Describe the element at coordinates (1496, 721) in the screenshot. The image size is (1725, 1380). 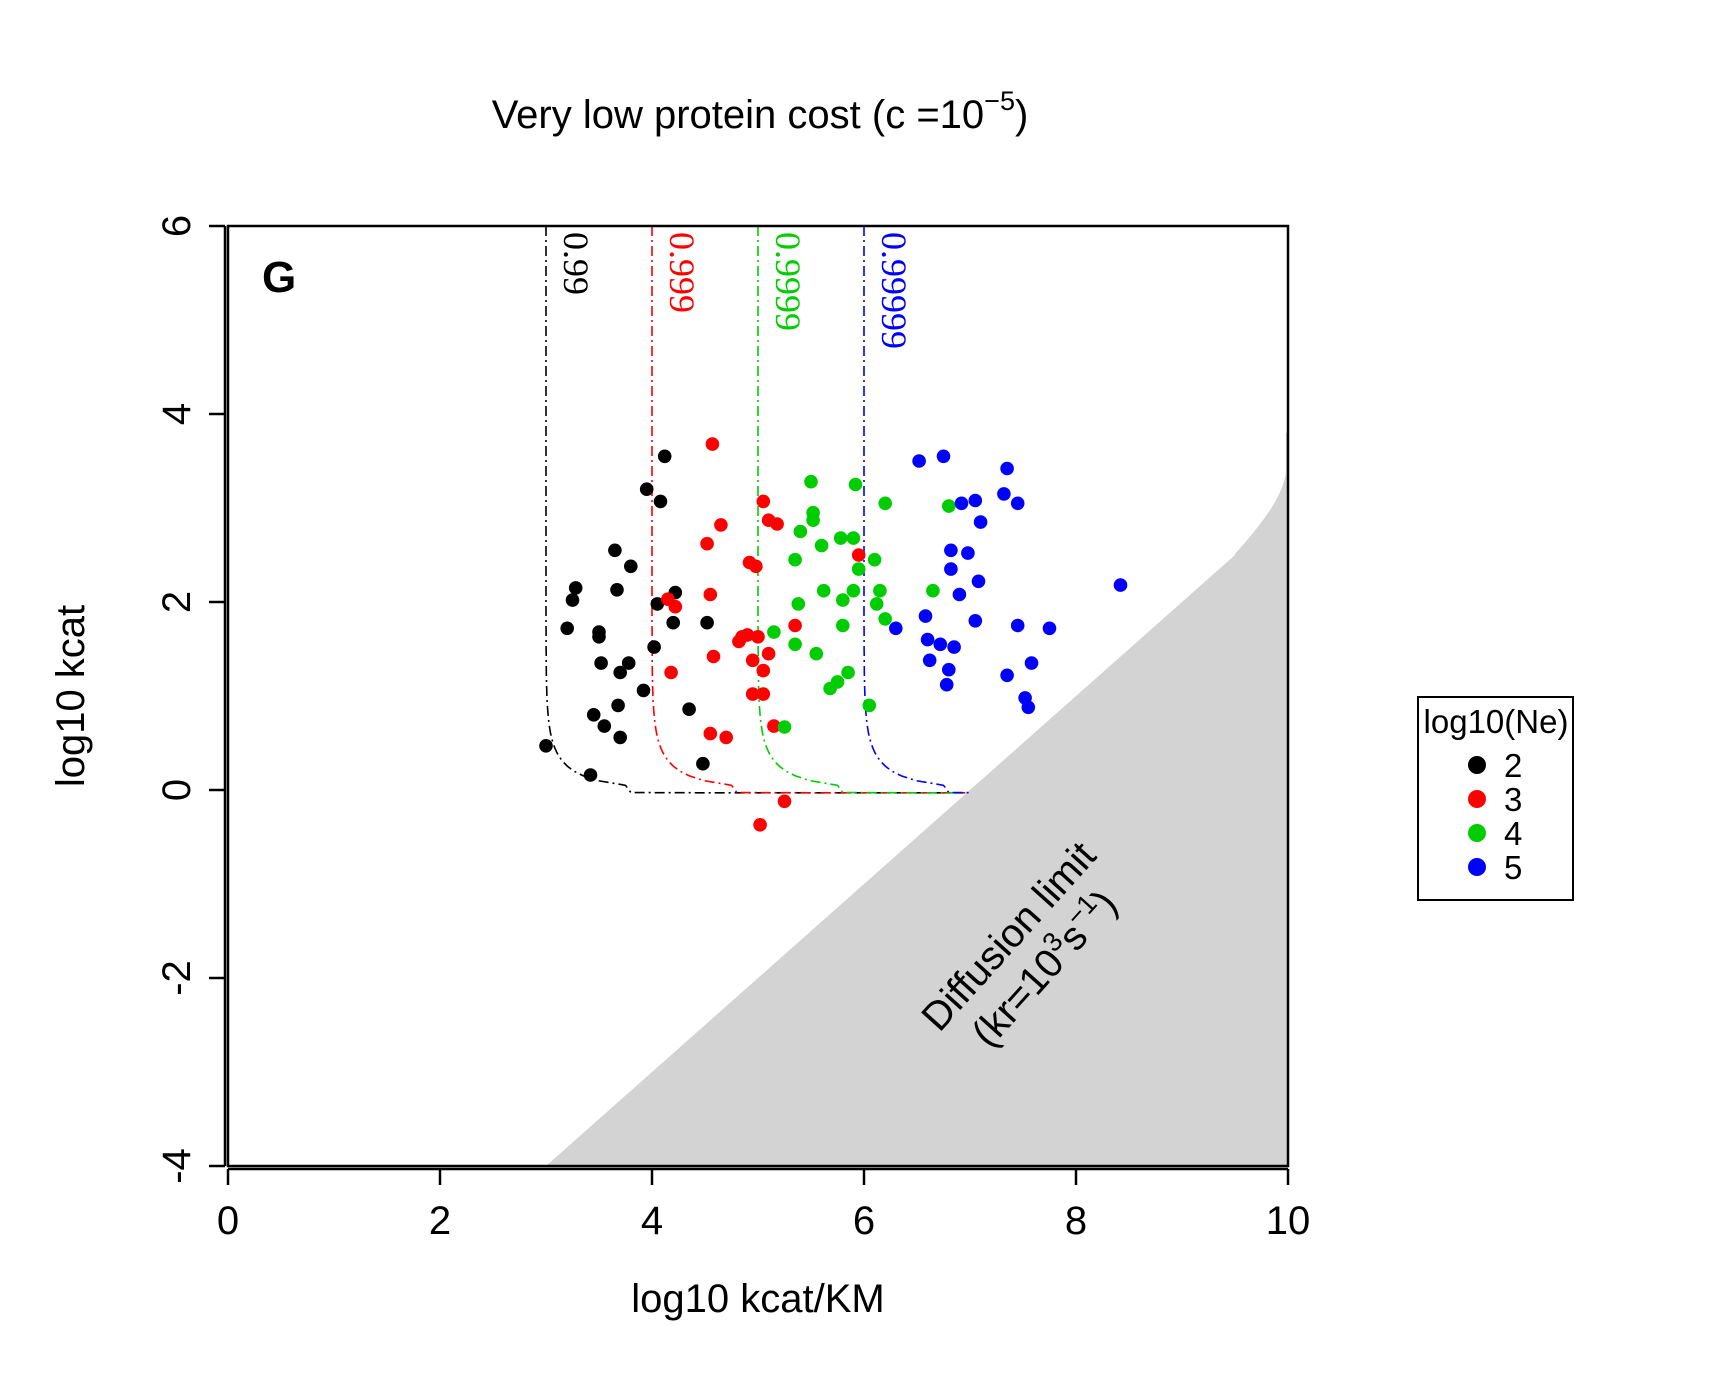
I see `legend-title: log10(Ne)` at that location.